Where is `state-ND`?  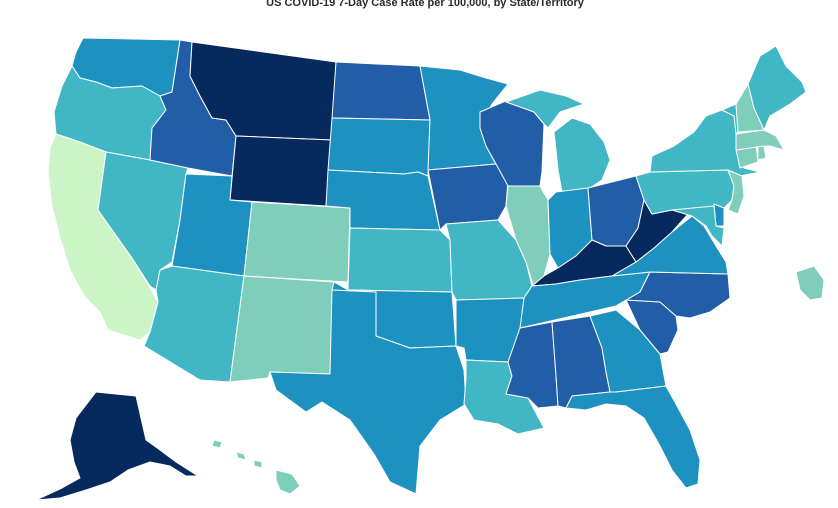 state-ND is located at coordinates (381, 91).